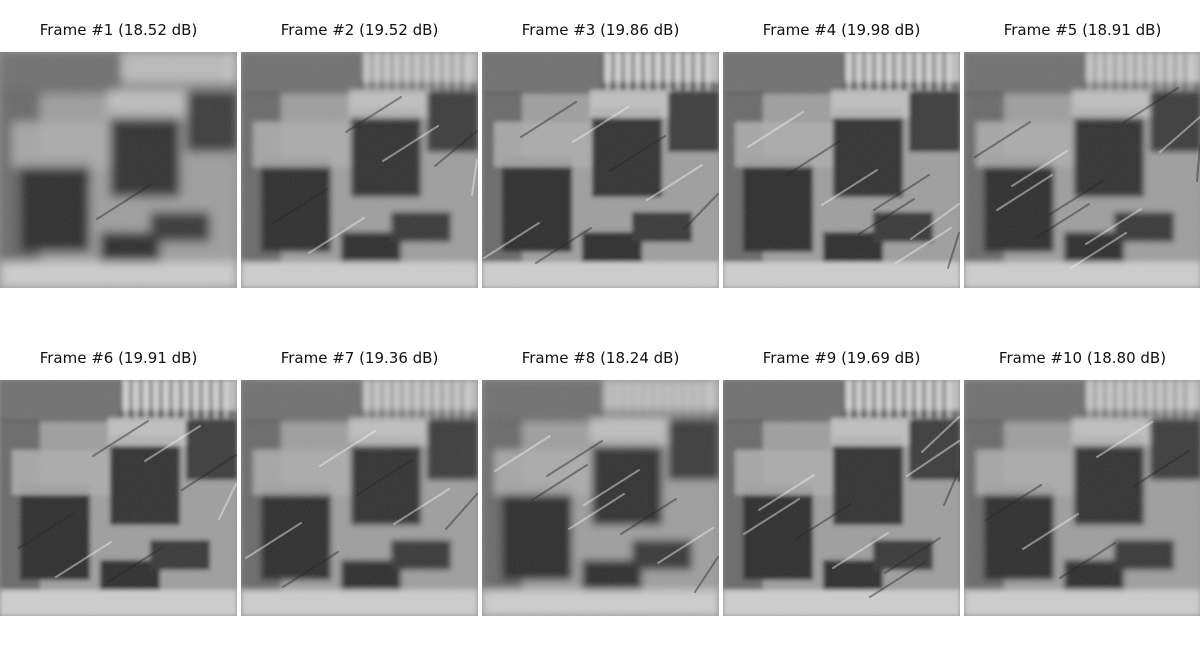  I want to click on frame-panel-10: Frame #10 (18.80 dB), so click(1082, 490).